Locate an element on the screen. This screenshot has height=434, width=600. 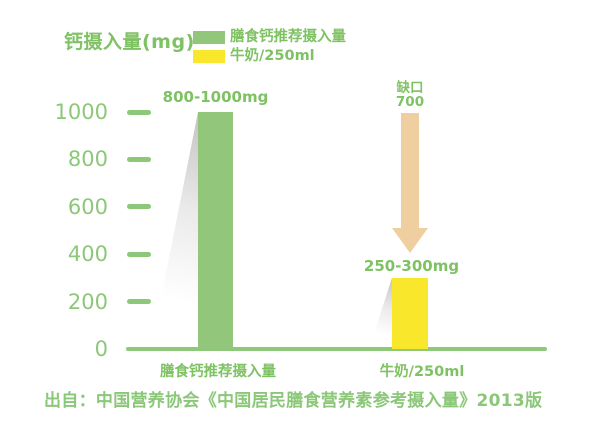
y-tick-label: 400 is located at coordinates (87, 254).